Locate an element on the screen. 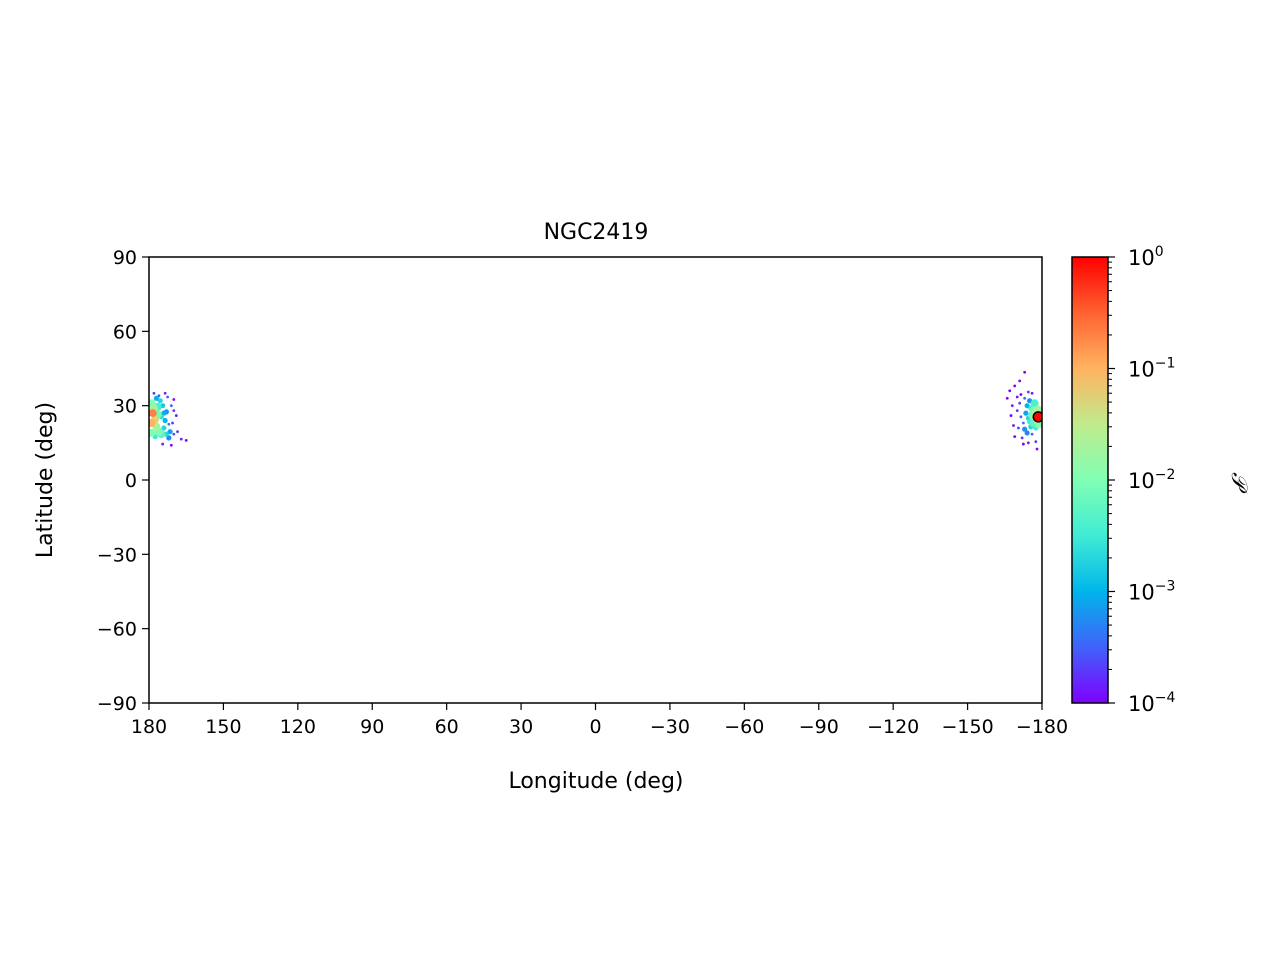 This screenshot has width=1280, height=960. colorbar-tick-label: 10⁻⁴ is located at coordinates (1151, 703).